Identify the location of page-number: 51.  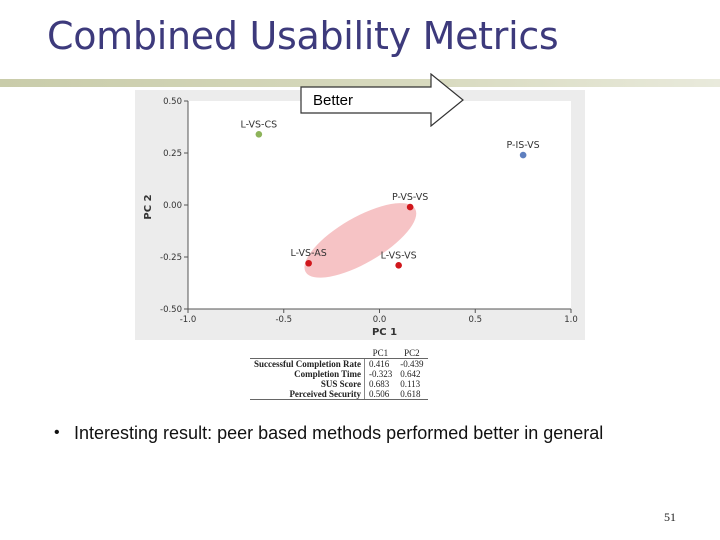
(670, 517).